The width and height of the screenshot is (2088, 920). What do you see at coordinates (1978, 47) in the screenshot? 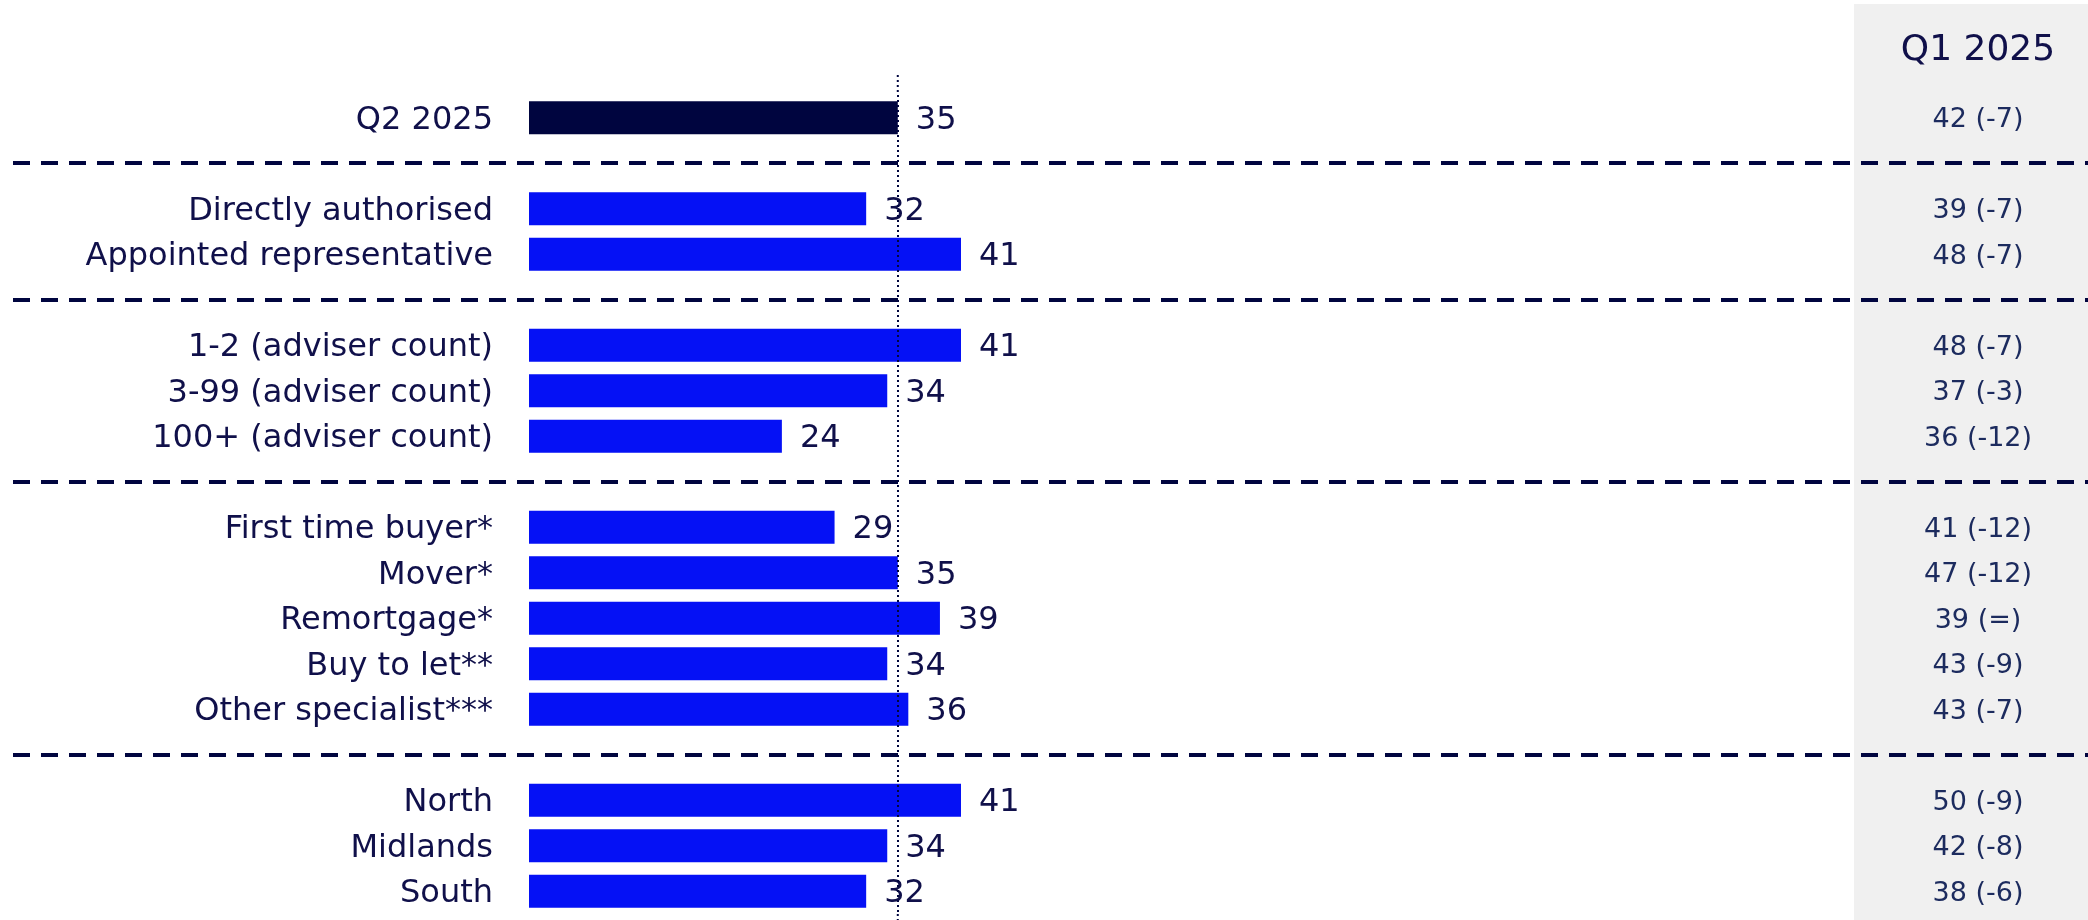
I see `text: Q1 2025` at bounding box center [1978, 47].